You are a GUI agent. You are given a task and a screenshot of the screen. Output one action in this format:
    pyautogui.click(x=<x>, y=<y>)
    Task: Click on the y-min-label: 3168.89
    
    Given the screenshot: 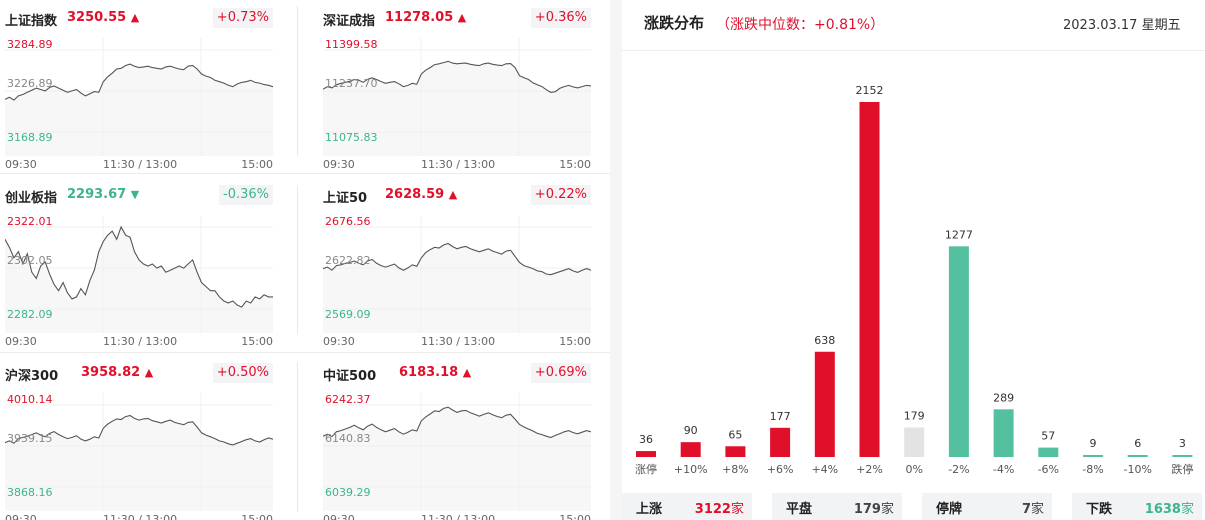 What is the action you would take?
    pyautogui.click(x=30, y=137)
    